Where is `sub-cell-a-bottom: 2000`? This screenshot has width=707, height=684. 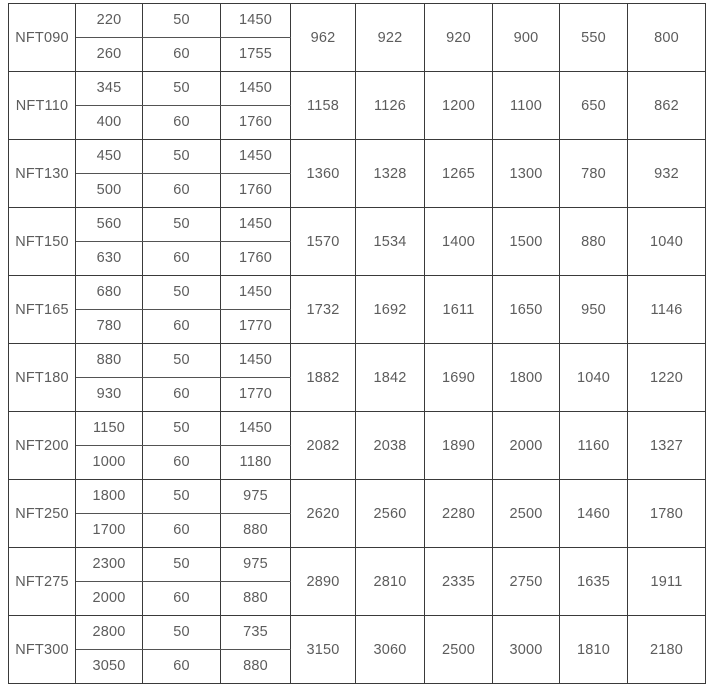 sub-cell-a-bottom: 2000 is located at coordinates (109, 598).